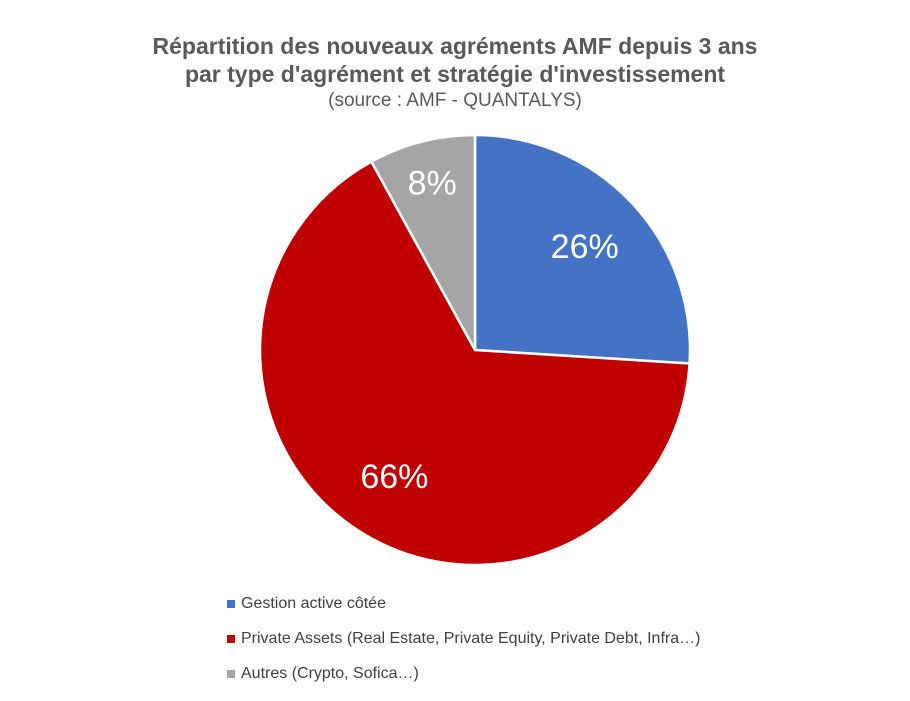 Image resolution: width=910 pixels, height=701 pixels. Describe the element at coordinates (455, 100) in the screenshot. I see `chart-subtitle: (source : AMF - QUANTALYS)` at that location.